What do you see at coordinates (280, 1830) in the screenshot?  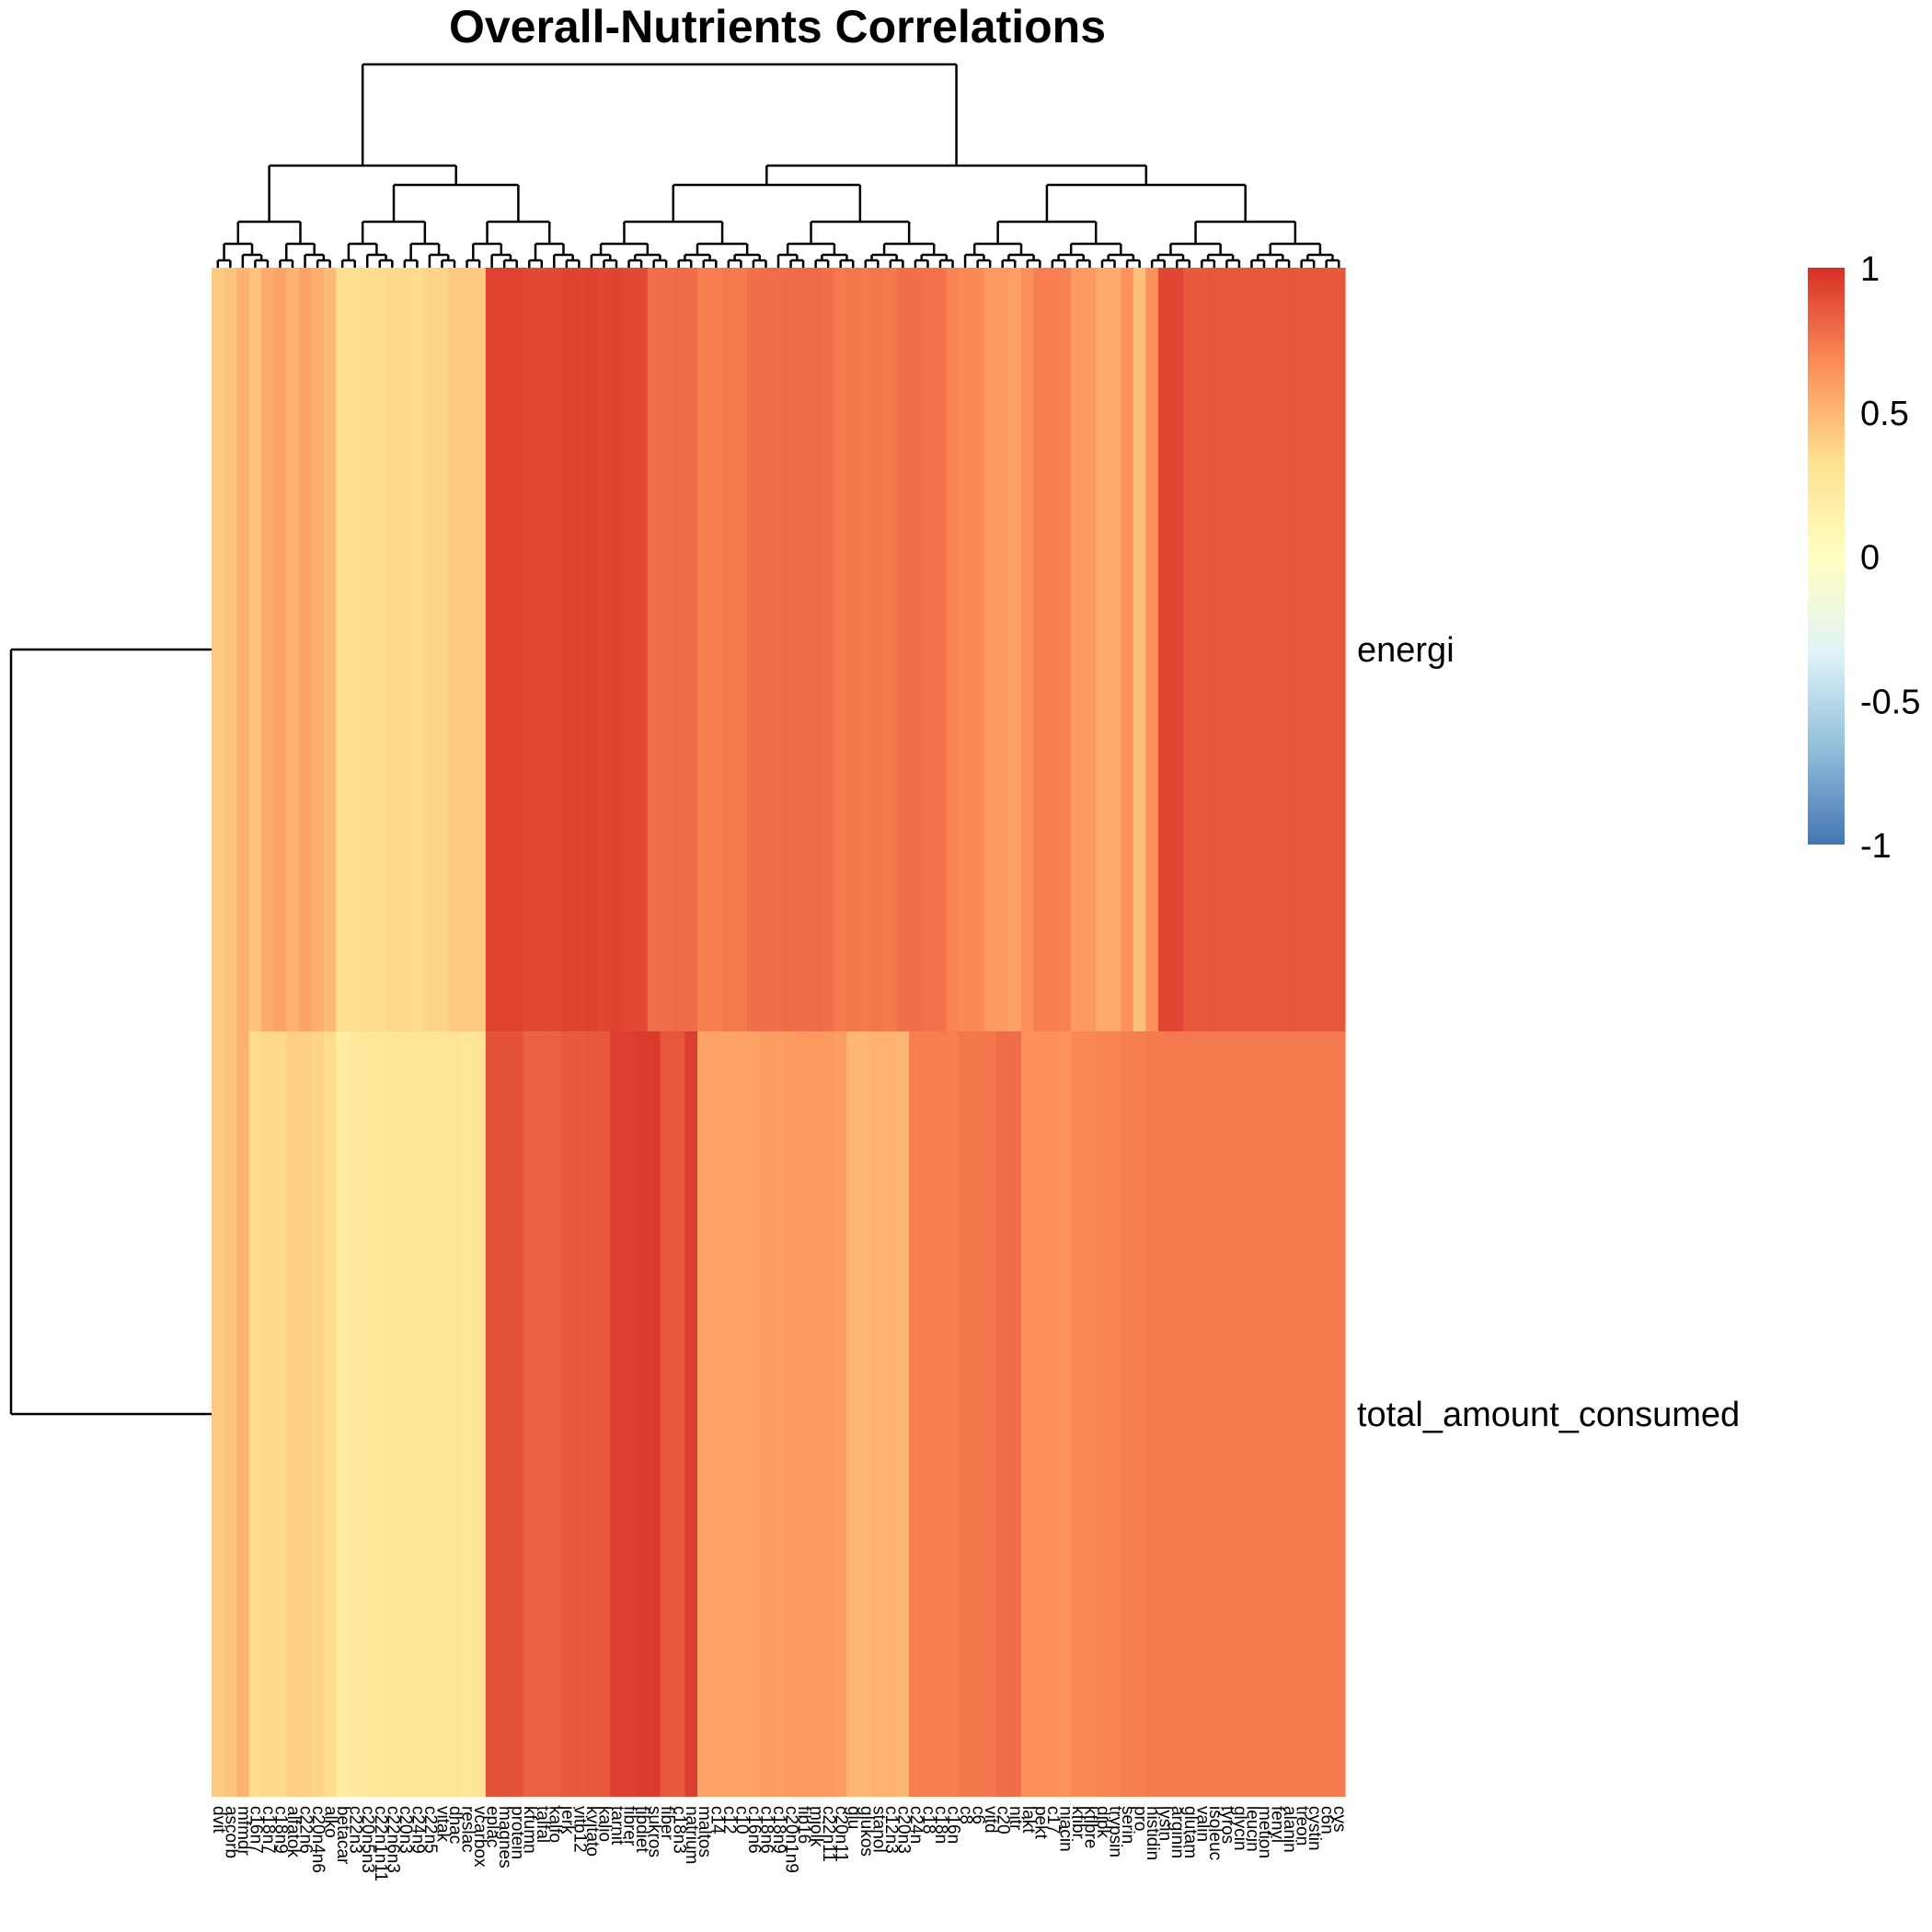 I see `column-label: c18n9` at bounding box center [280, 1830].